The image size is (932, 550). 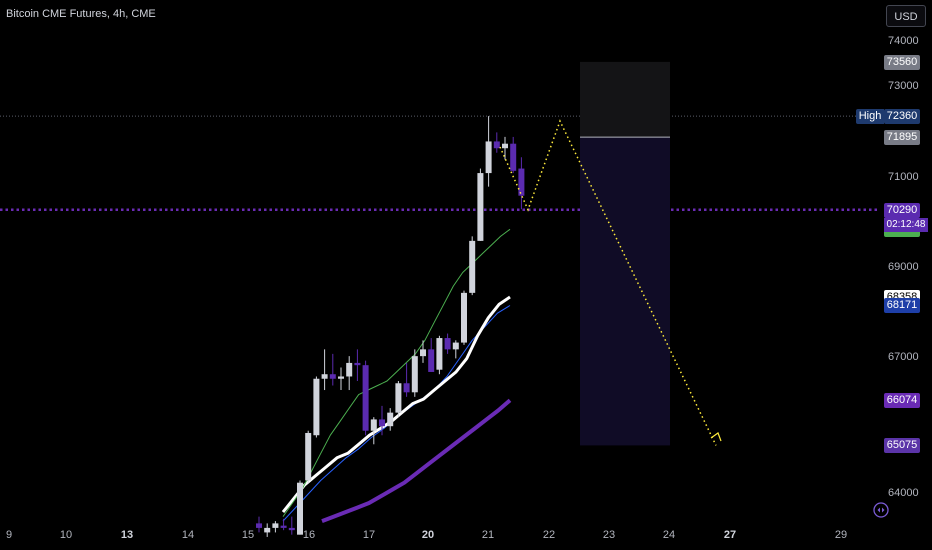 I want to click on time-label: 23, so click(x=609, y=535).